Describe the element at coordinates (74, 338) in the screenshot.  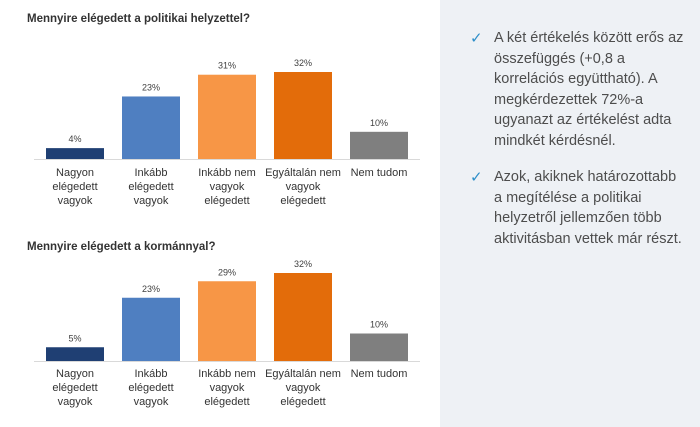
I see `data-label: 5%` at that location.